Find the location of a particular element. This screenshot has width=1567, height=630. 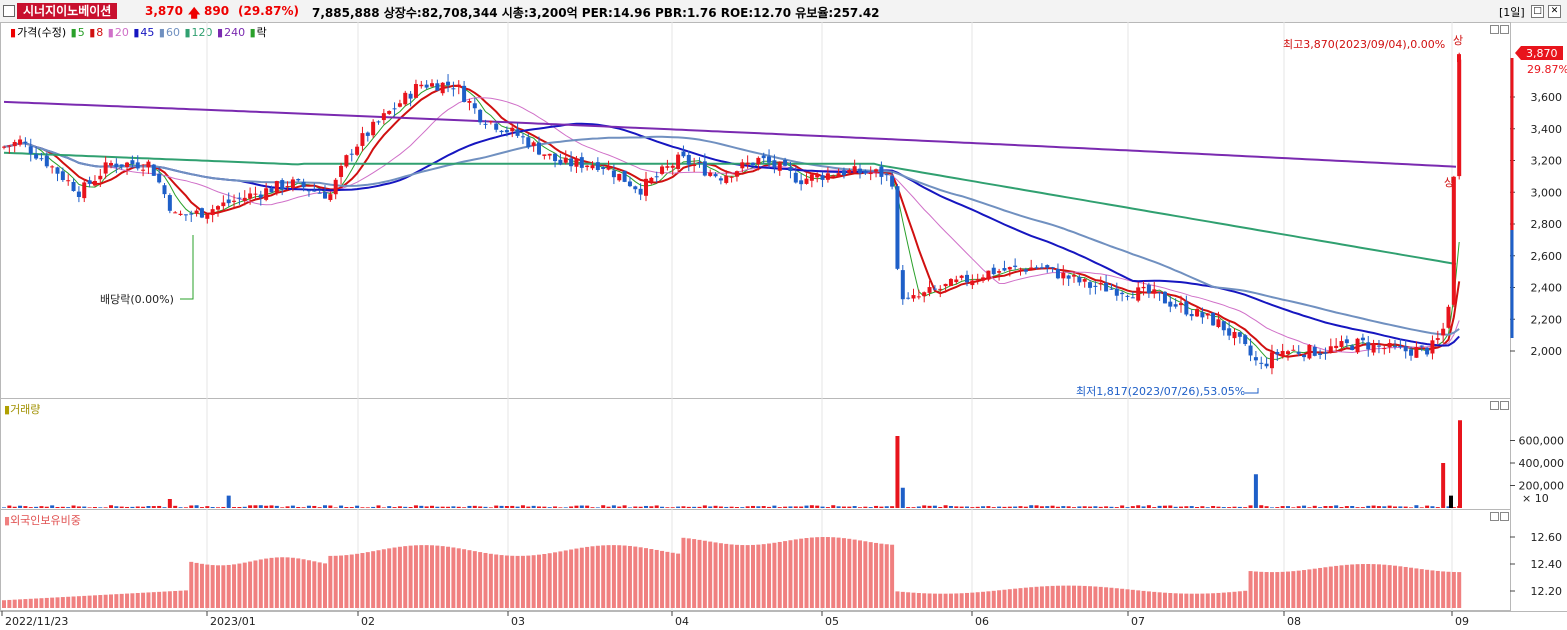

restore-button: □ is located at coordinates (1537, 11).